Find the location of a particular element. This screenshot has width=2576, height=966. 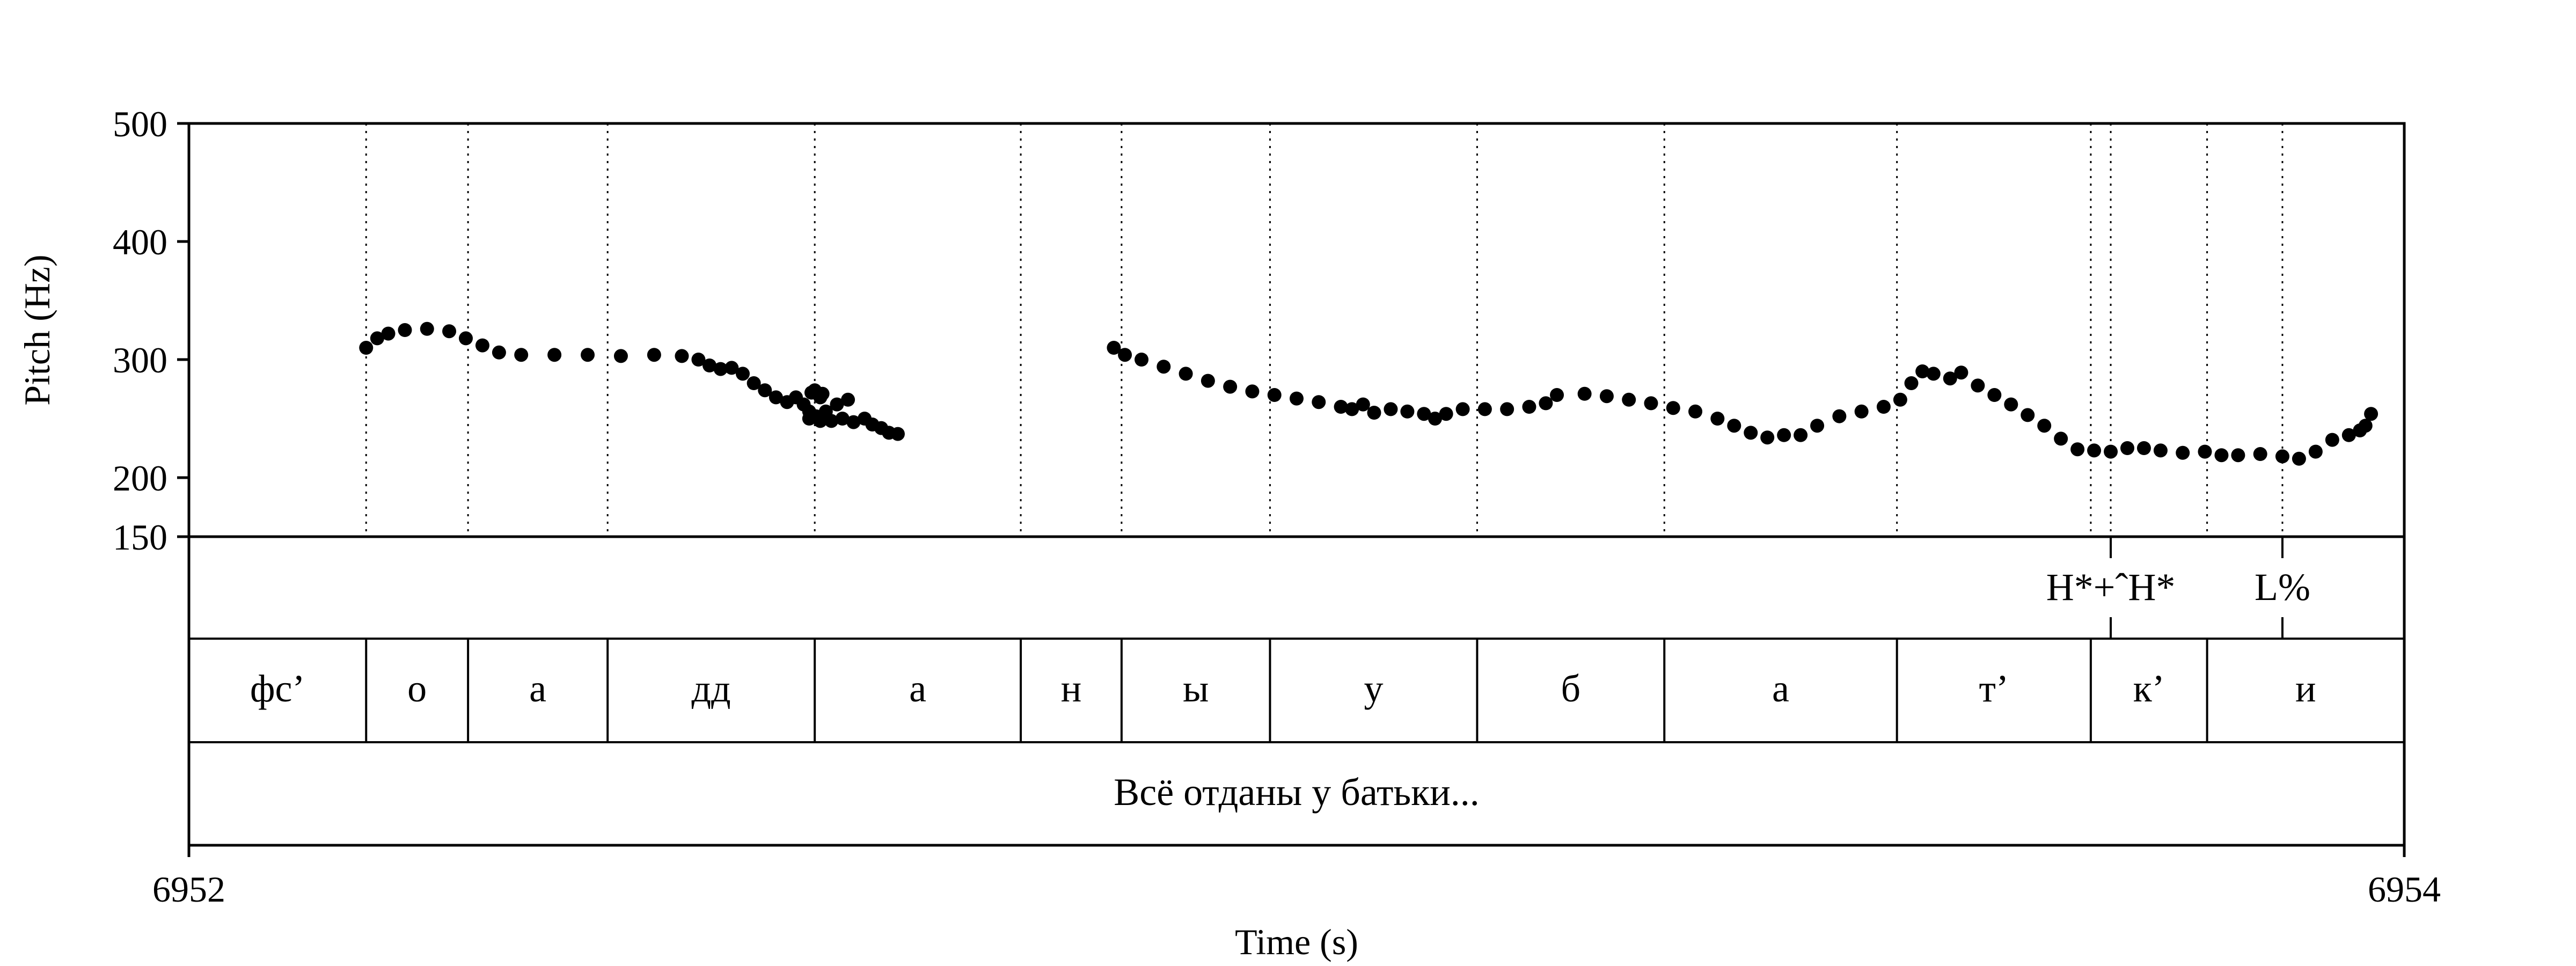

phone-label: фс’ is located at coordinates (277, 688).